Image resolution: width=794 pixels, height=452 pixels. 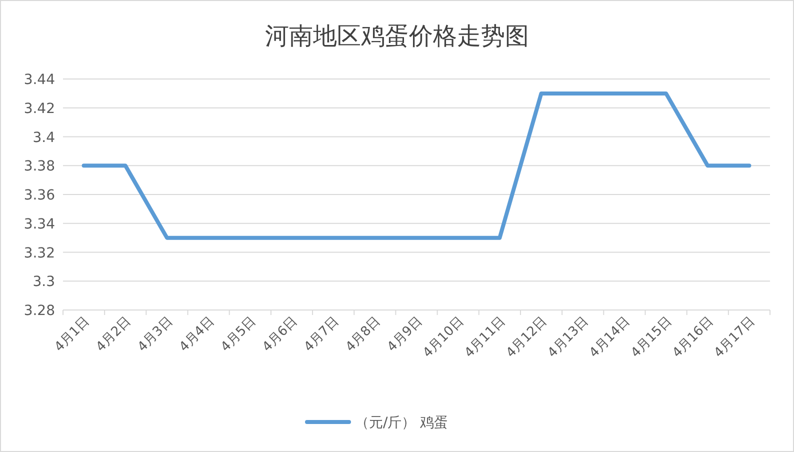 I want to click on y-tick-label: 3.34, so click(x=40, y=224).